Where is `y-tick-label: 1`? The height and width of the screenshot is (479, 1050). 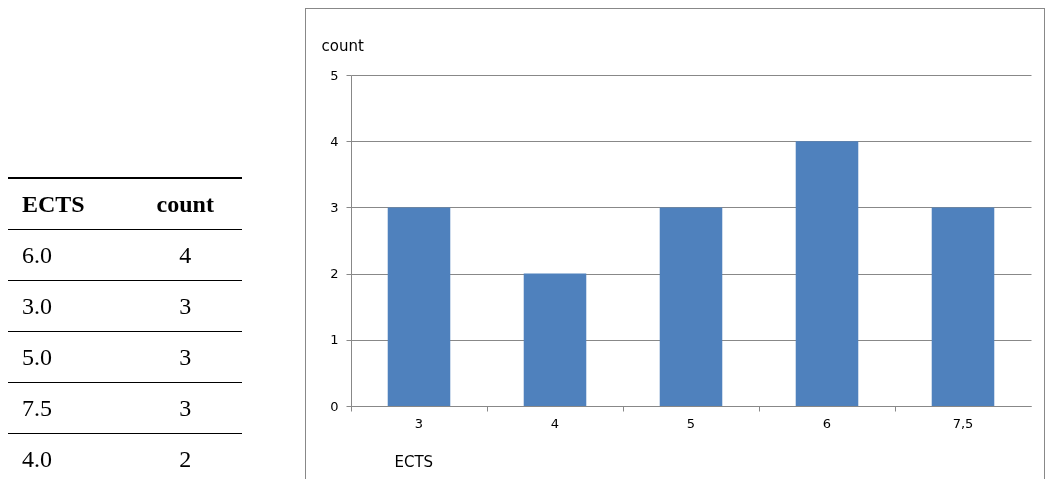
y-tick-label: 1 is located at coordinates (334, 340).